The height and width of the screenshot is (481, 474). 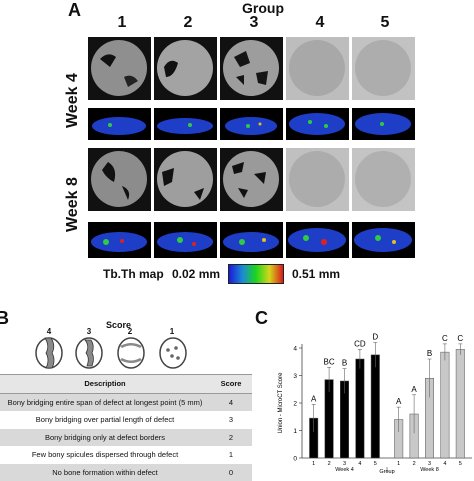 I want to click on significance-letter: CD, so click(x=360, y=343).